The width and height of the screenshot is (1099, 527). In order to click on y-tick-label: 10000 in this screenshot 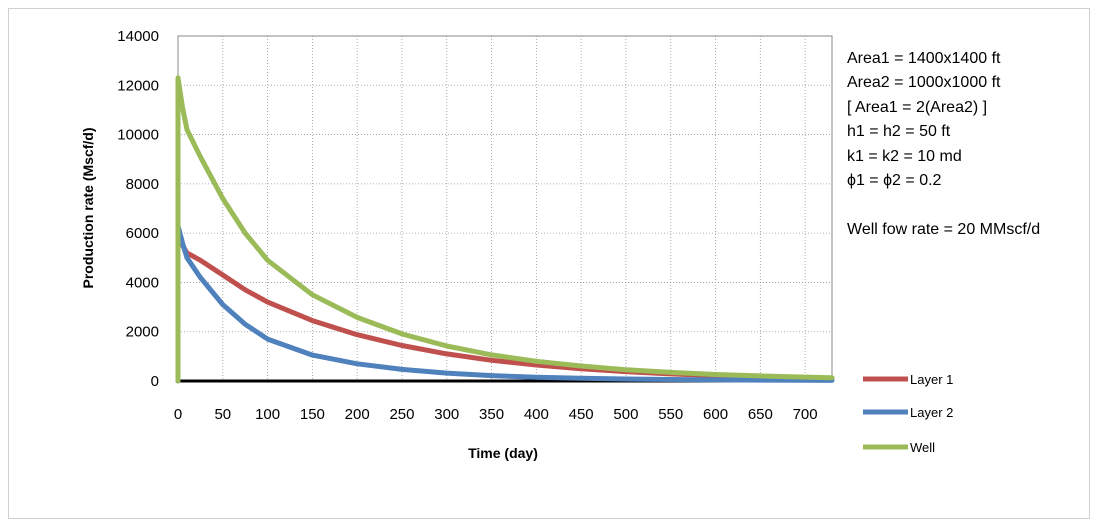, I will do `click(138, 135)`.